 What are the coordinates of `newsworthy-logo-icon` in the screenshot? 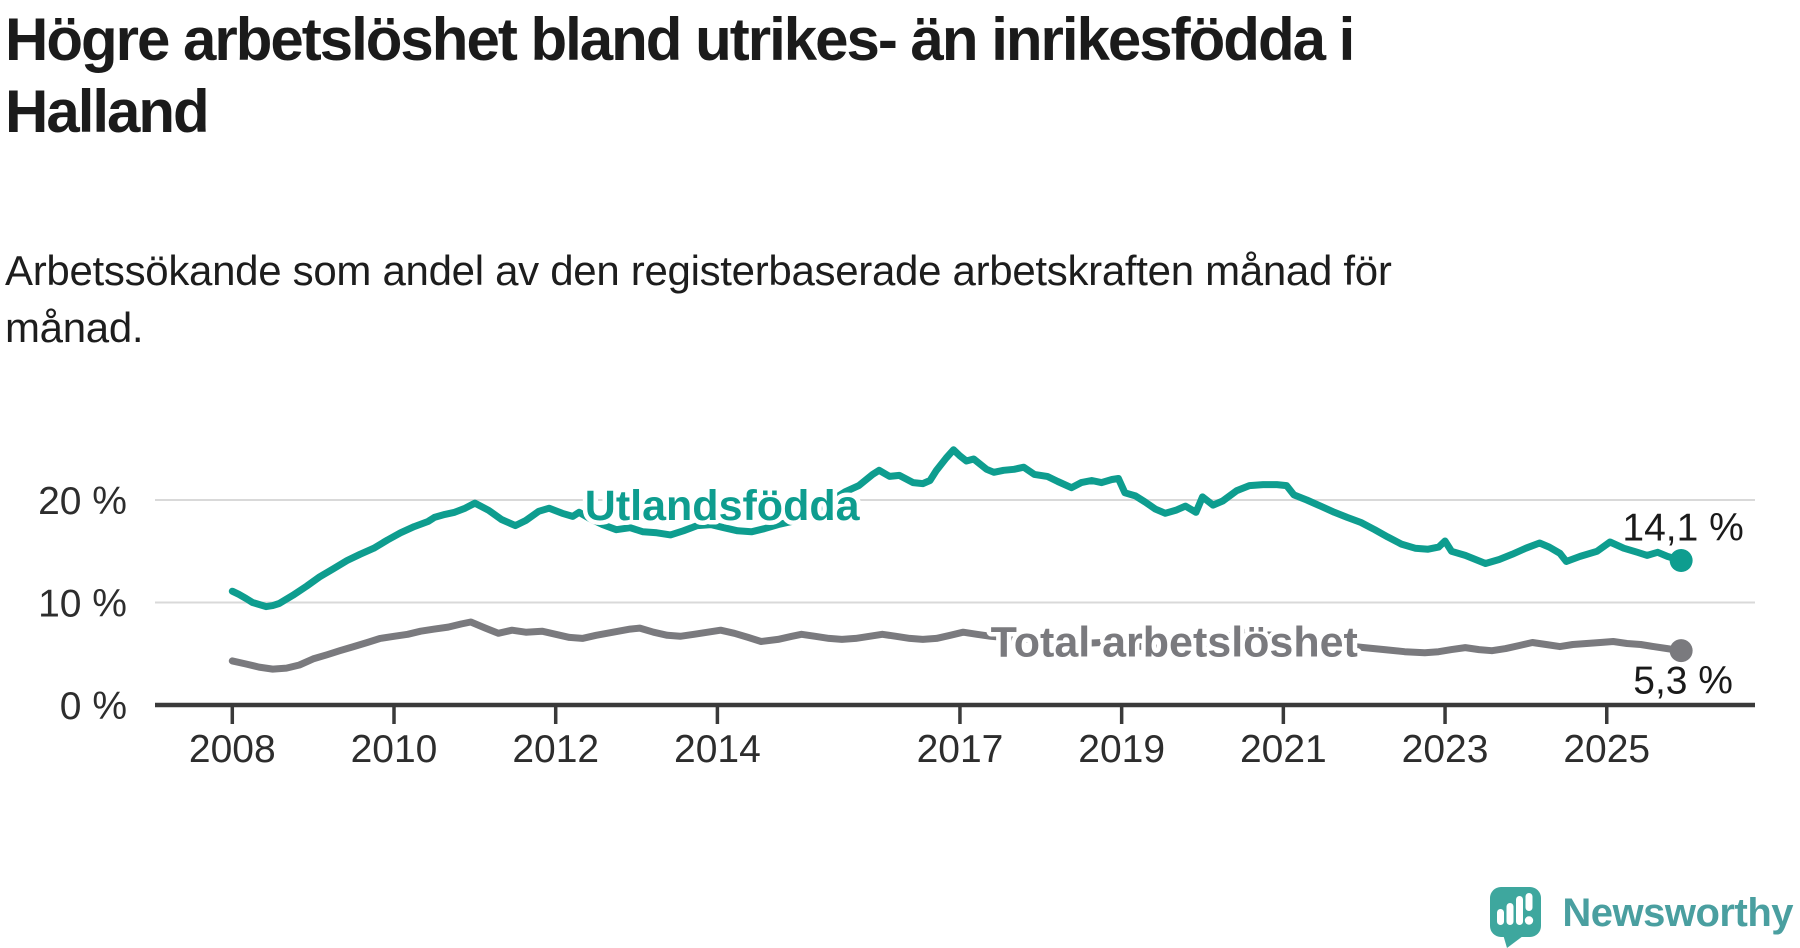 It's located at (1515, 917).